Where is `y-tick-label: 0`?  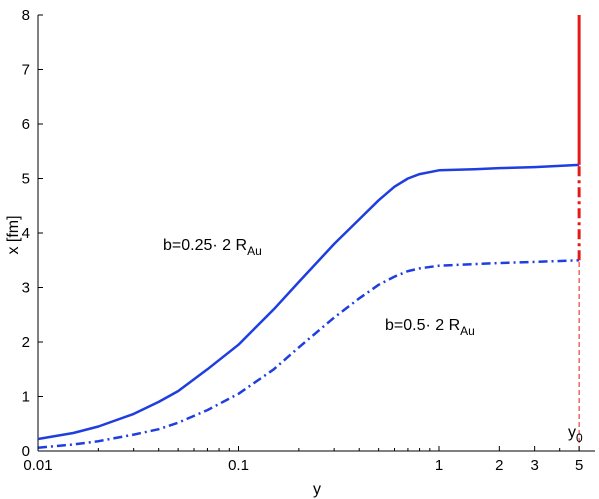
y-tick-label: 0 is located at coordinates (26, 451).